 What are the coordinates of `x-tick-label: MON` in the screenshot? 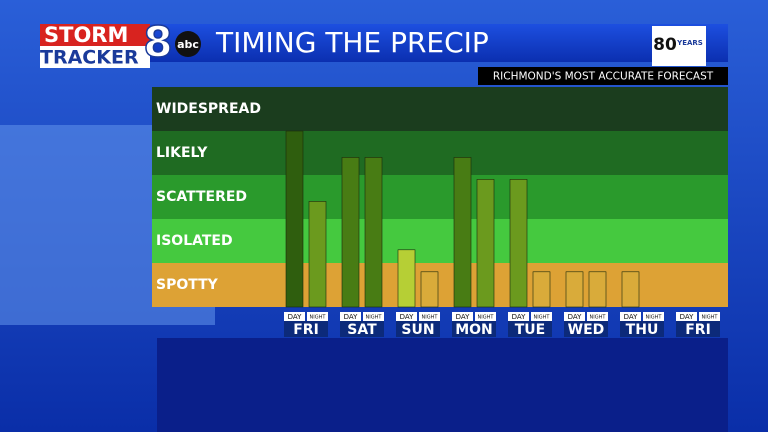 It's located at (474, 330).